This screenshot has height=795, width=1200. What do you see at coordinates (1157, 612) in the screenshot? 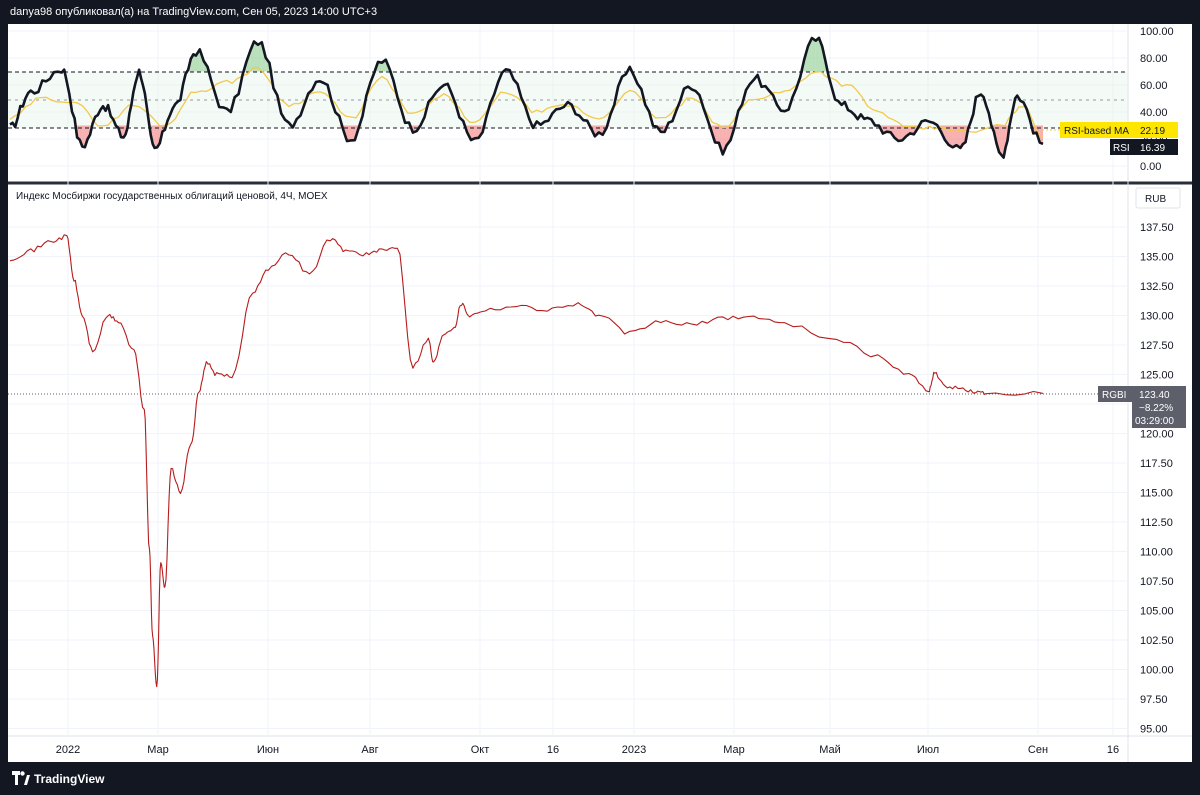
I see `price-tick-label: 105.00` at bounding box center [1157, 612].